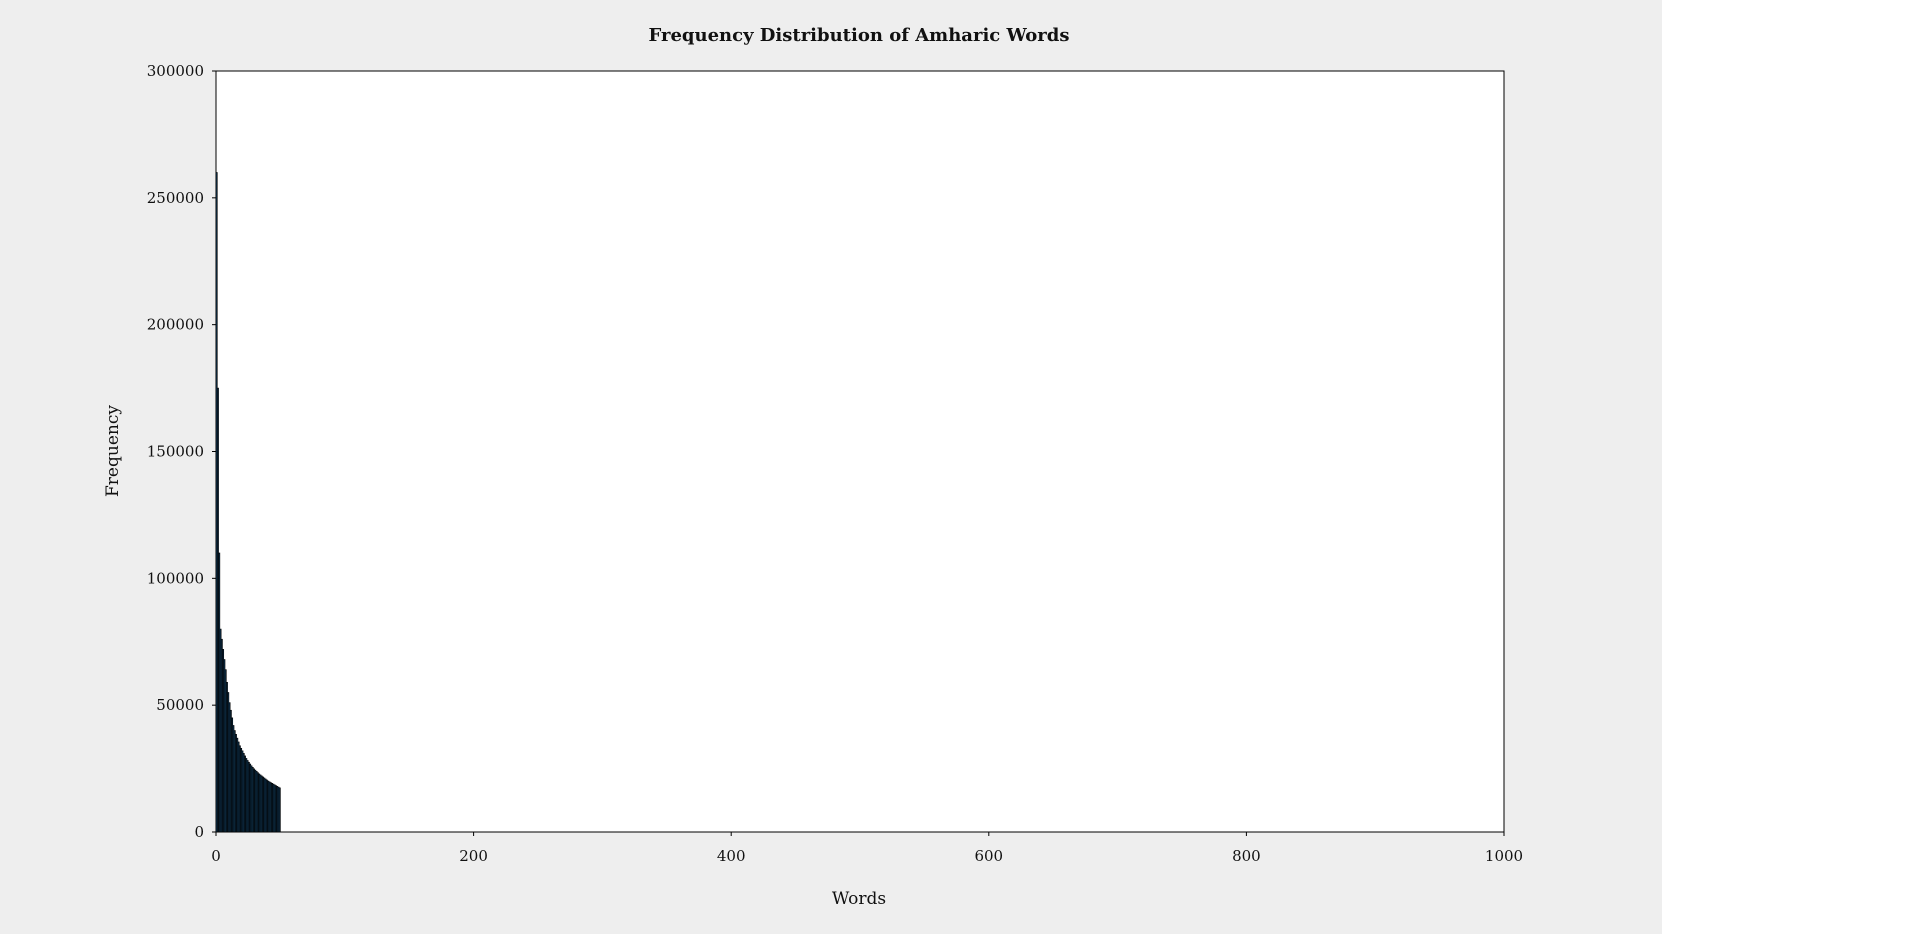 The width and height of the screenshot is (1920, 934). What do you see at coordinates (1246, 856) in the screenshot?
I see `x-tick-label: 800` at bounding box center [1246, 856].